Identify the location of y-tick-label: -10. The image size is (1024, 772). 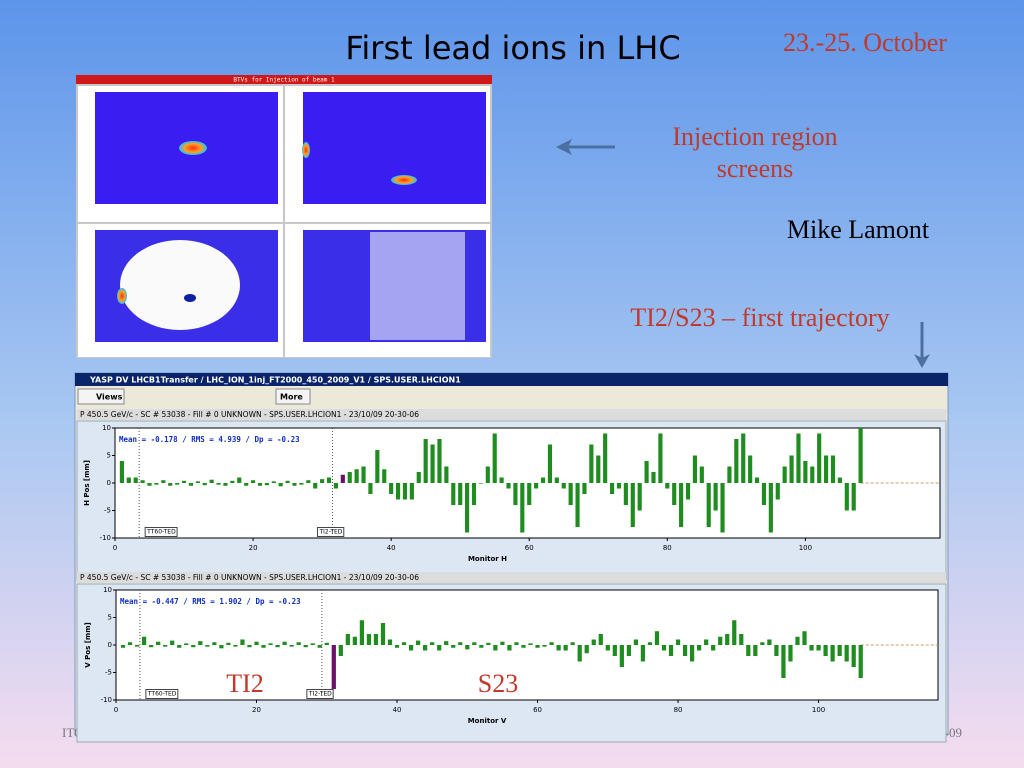
(106, 700).